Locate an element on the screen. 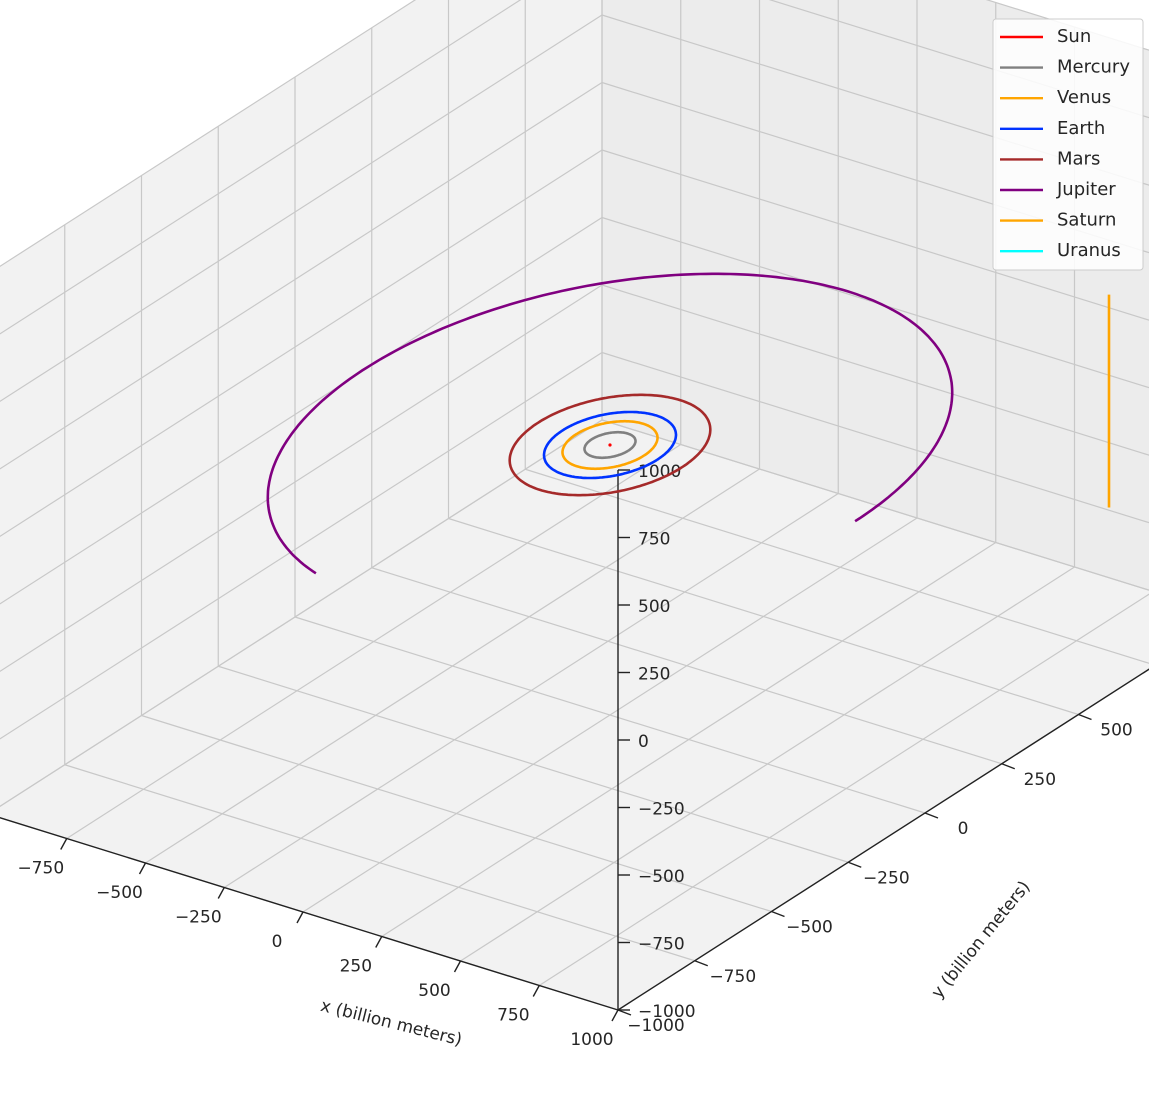 The image size is (1149, 1105). z-tick-label: −750 is located at coordinates (661, 945).